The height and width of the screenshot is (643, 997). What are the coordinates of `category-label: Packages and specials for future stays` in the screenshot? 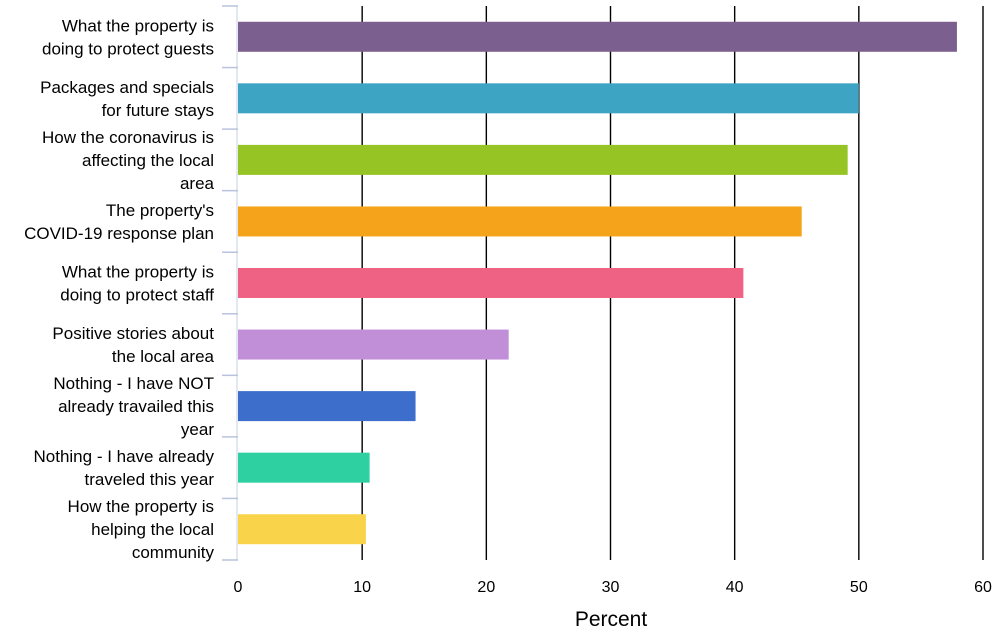 It's located at (127, 99).